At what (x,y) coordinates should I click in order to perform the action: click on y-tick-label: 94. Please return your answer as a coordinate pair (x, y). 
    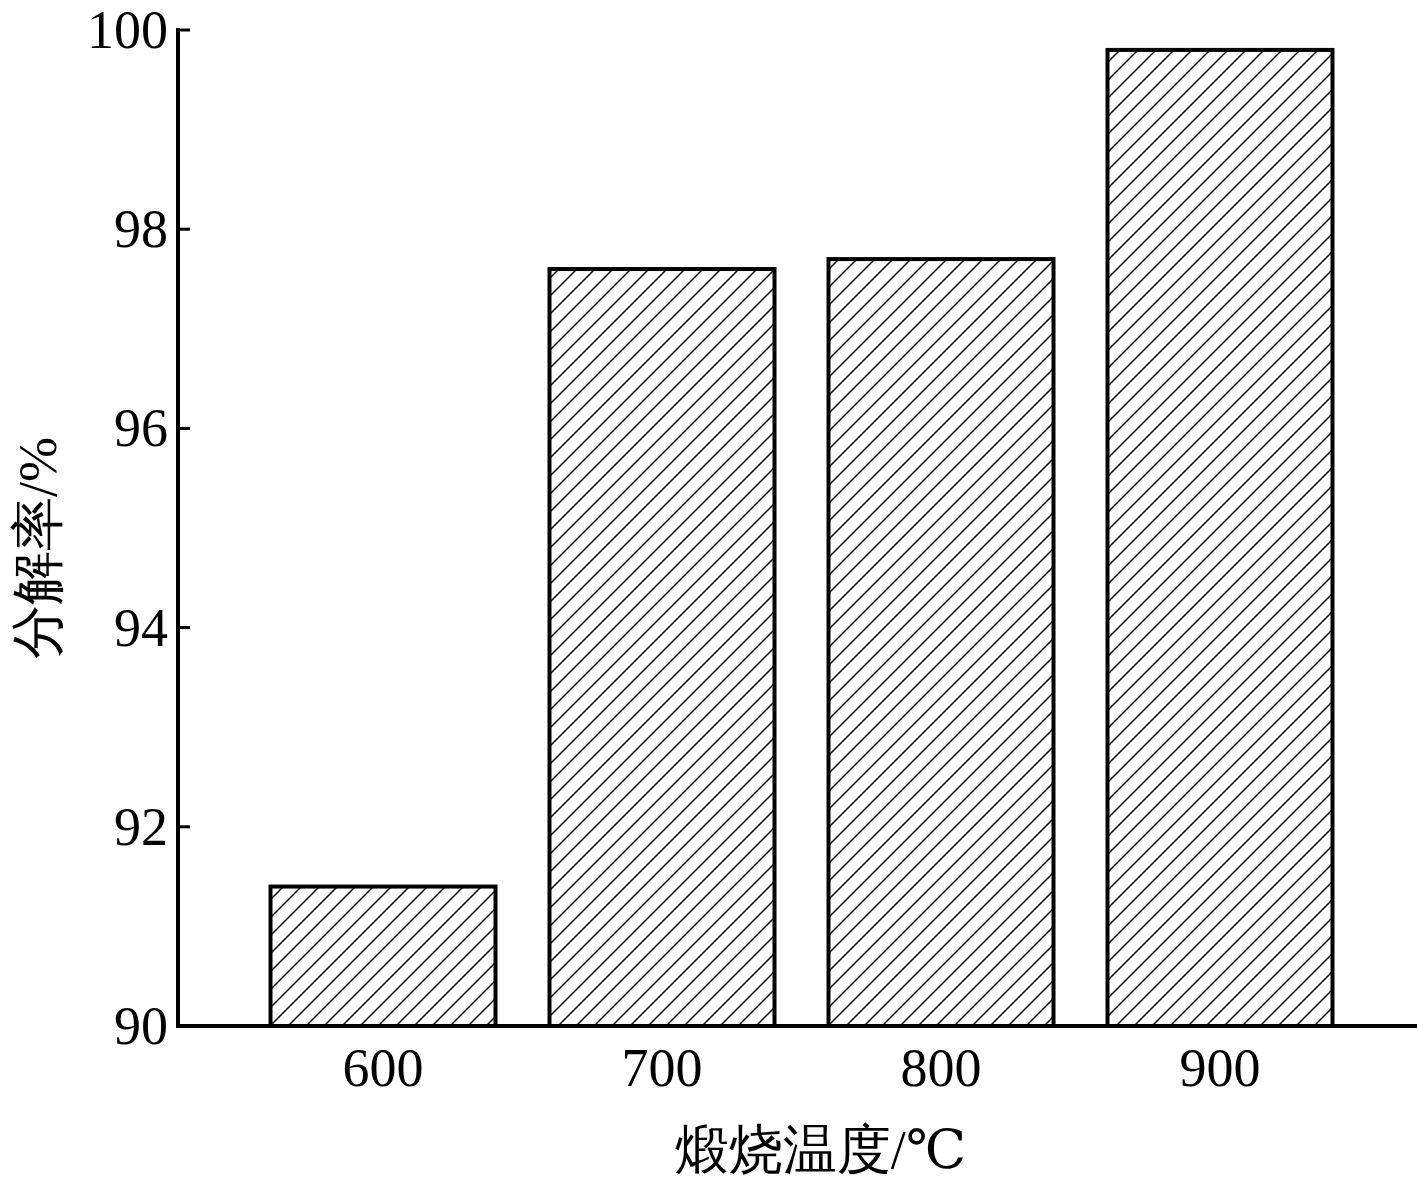
    Looking at the image, I should click on (141, 627).